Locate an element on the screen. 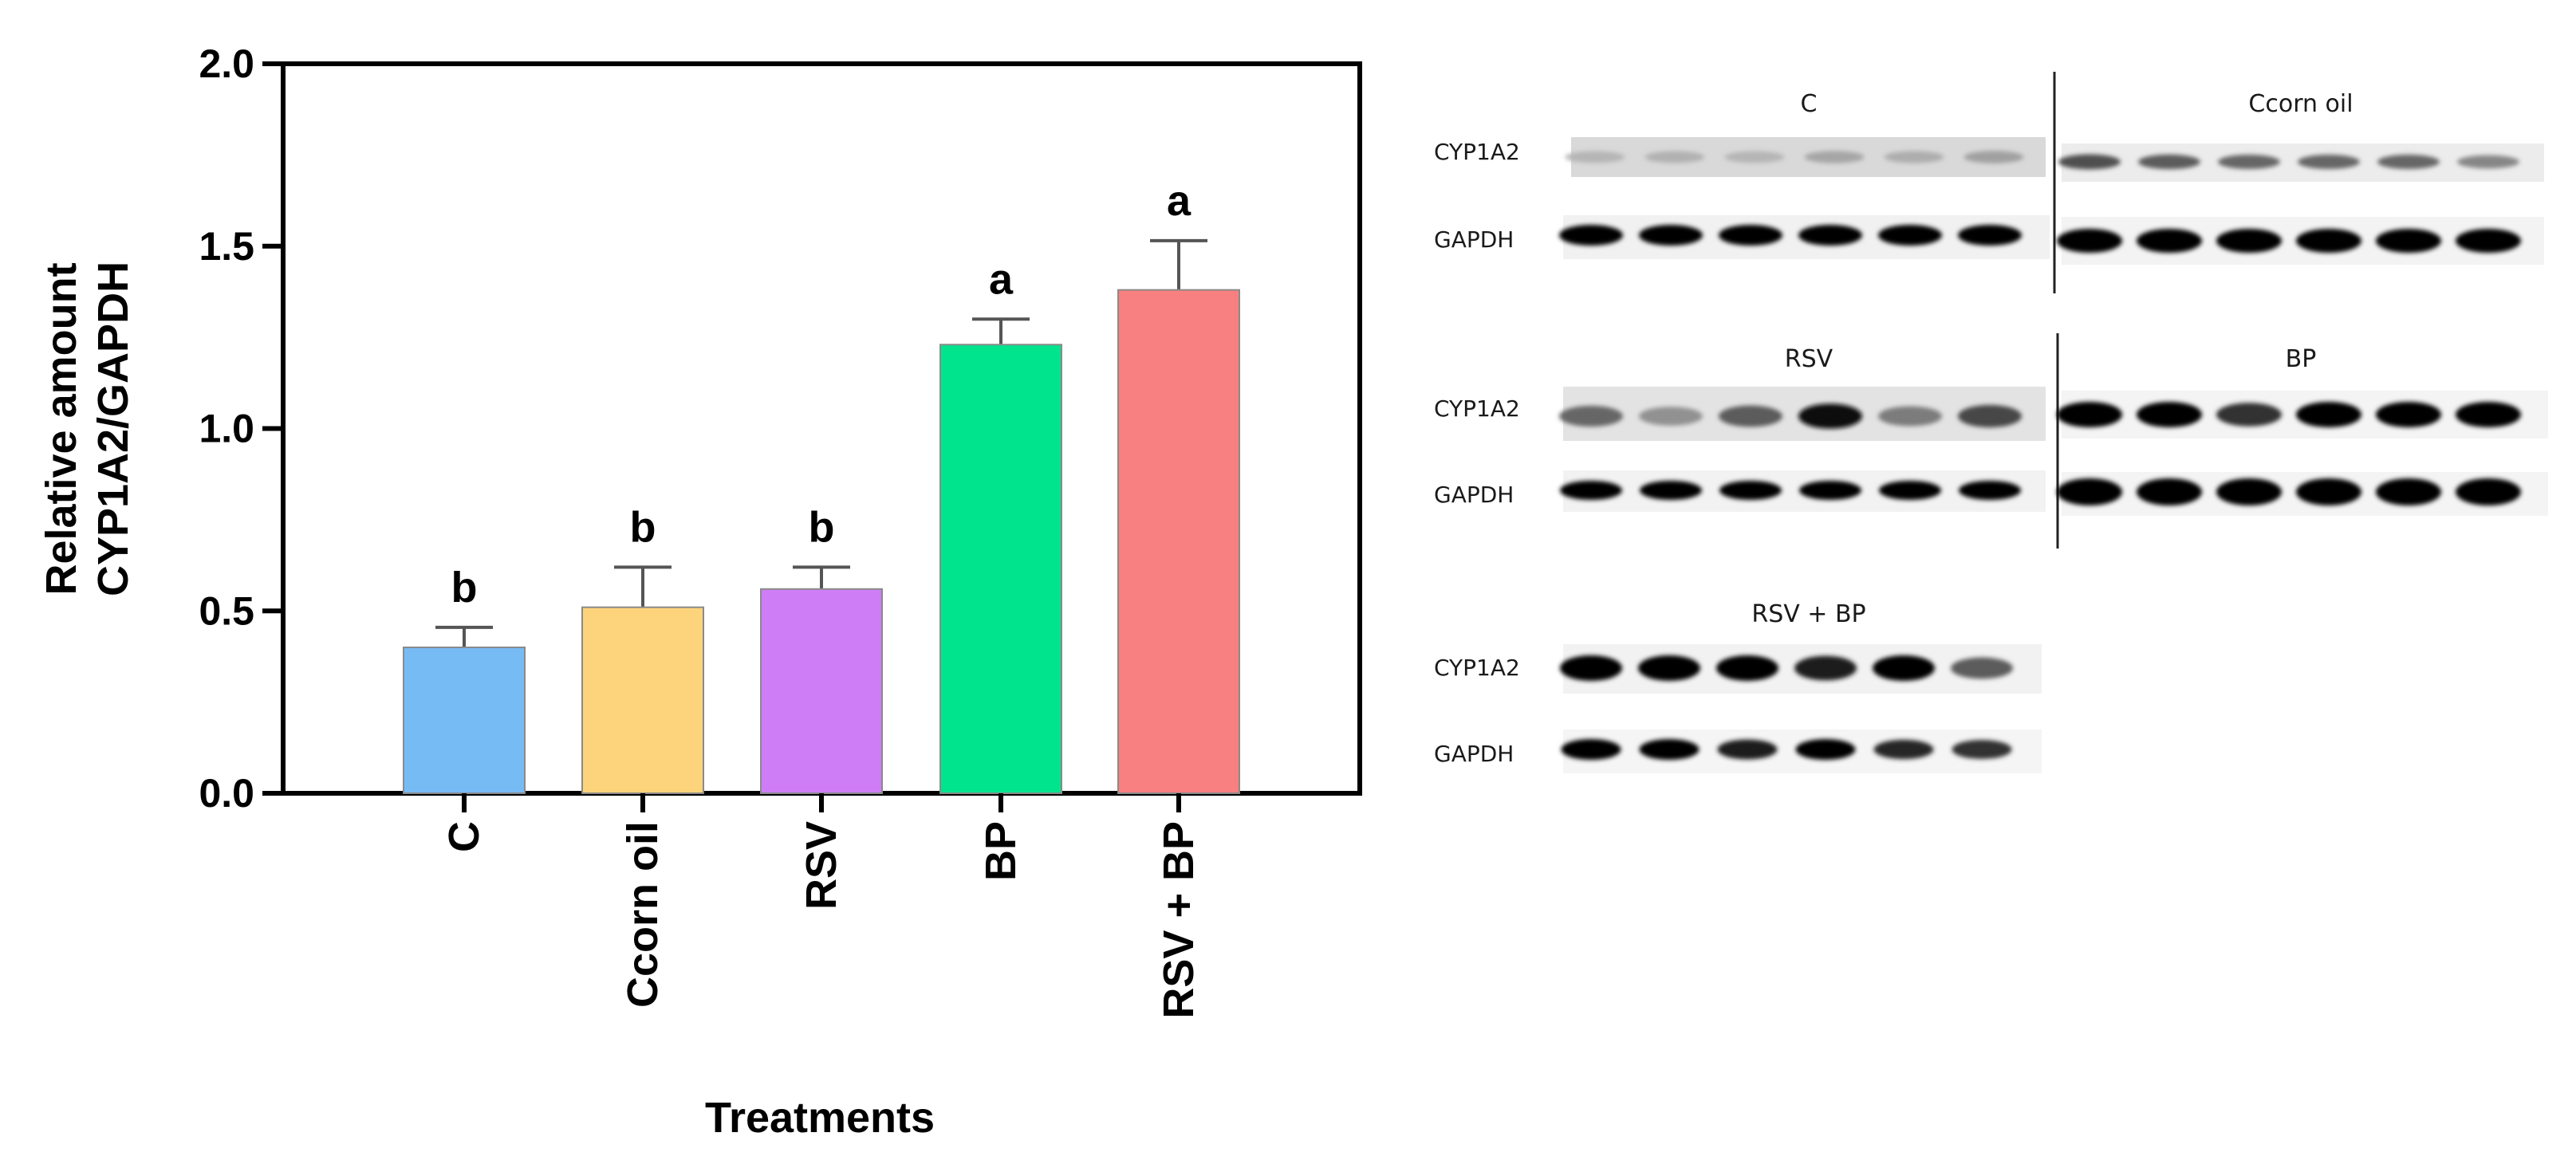  y-axis-title-line2: CYP1A2/GAPDH is located at coordinates (113, 429).